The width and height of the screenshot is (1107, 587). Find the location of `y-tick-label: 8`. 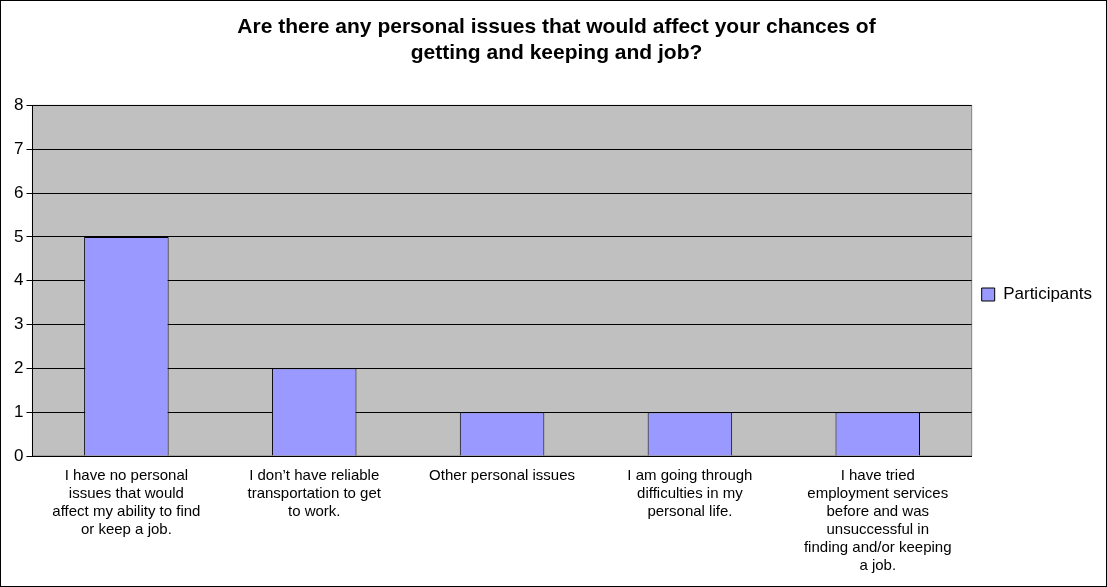

y-tick-label: 8 is located at coordinates (18, 105).